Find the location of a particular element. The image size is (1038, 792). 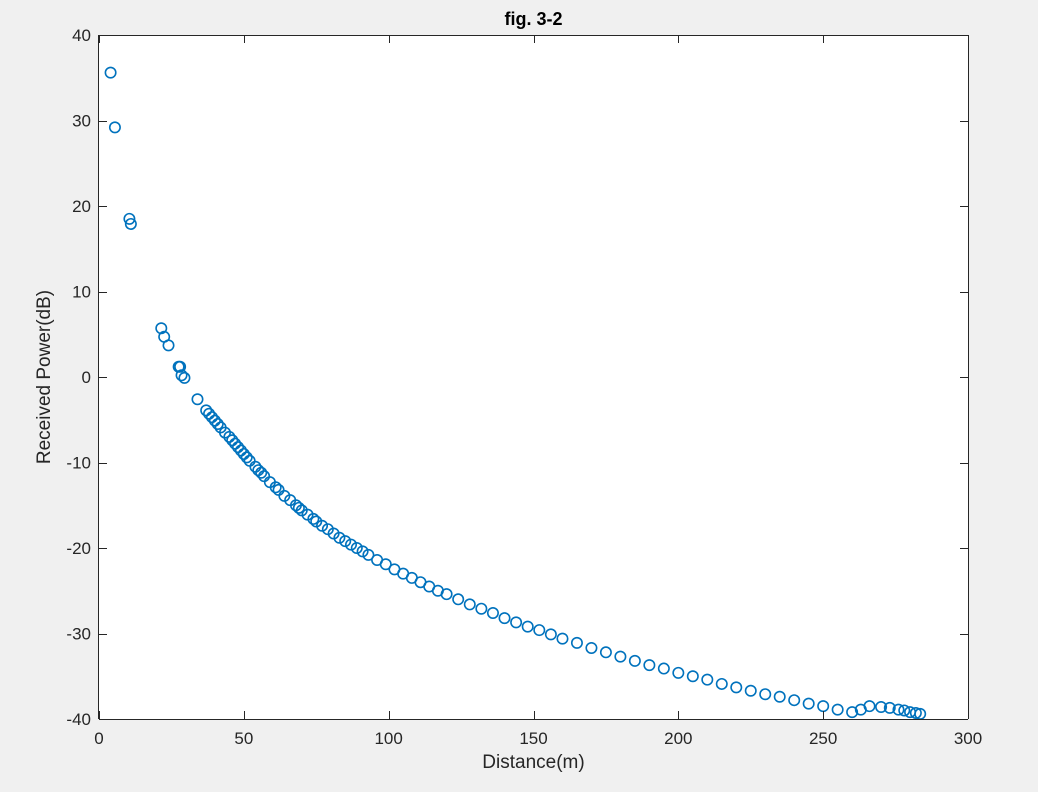

x-tick: 250 is located at coordinates (823, 391).